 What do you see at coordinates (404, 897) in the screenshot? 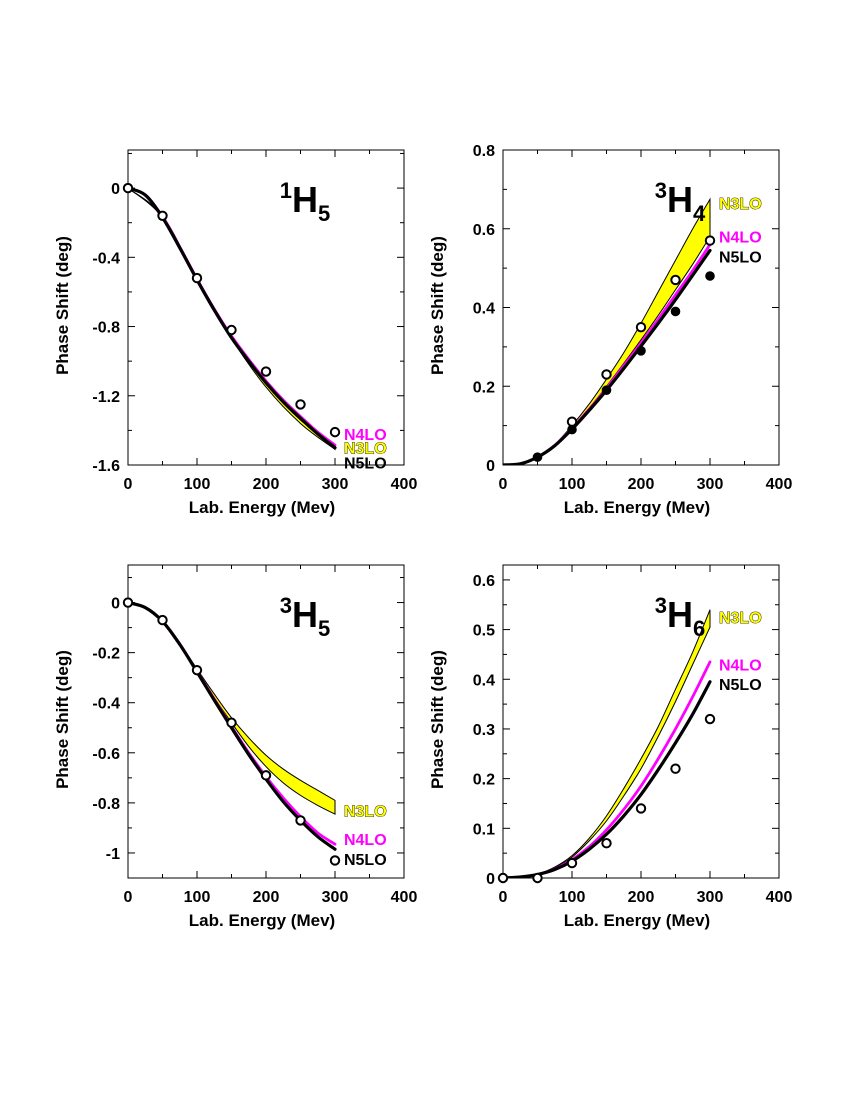
I see `x-tick-label: 400` at bounding box center [404, 897].